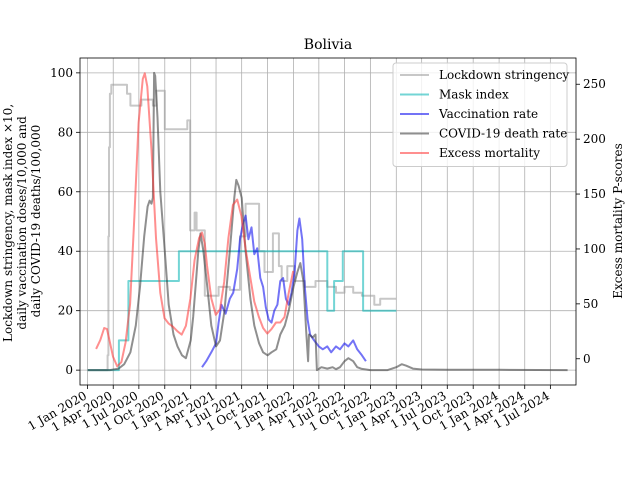 The height and width of the screenshot is (480, 640). Describe the element at coordinates (65, 132) in the screenshot. I see `y-tick-label-left: 80` at that location.